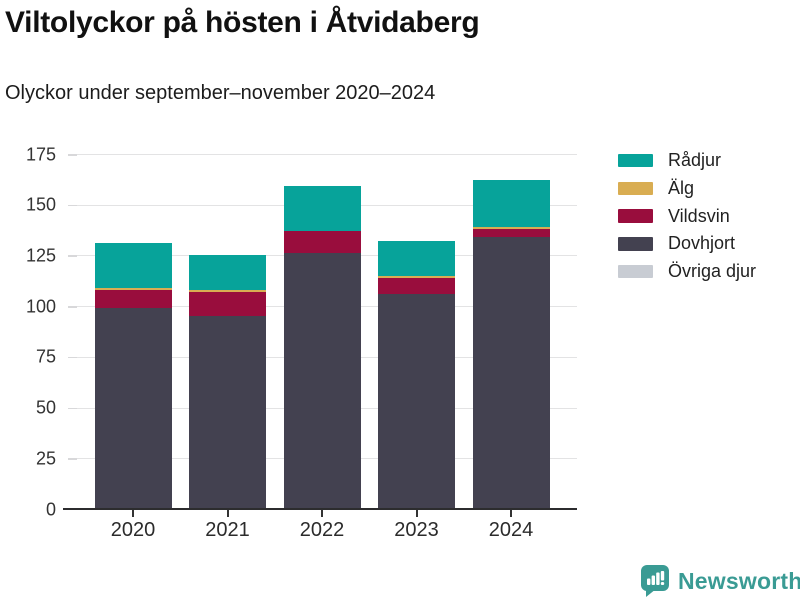 This screenshot has height=600, width=800. I want to click on x-tick-2022, so click(322, 513).